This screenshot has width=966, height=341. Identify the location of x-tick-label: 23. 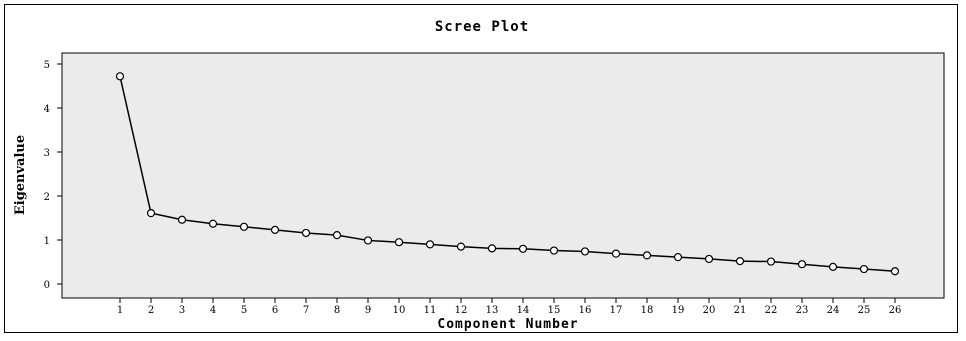
(802, 310).